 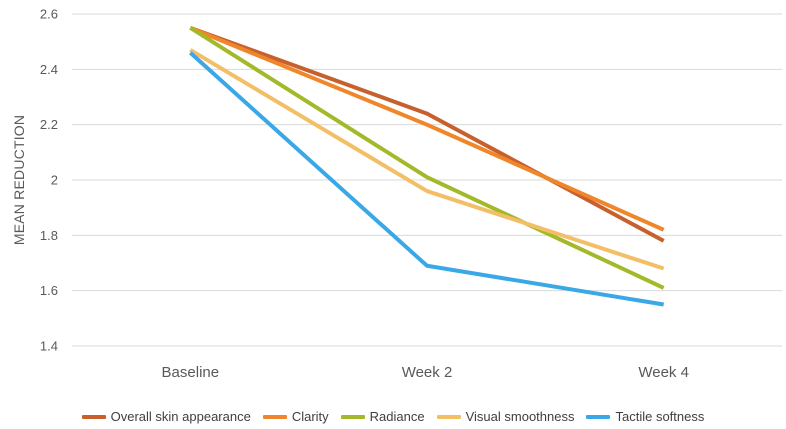 I want to click on legend-item: Visual smoothness, so click(x=505, y=416).